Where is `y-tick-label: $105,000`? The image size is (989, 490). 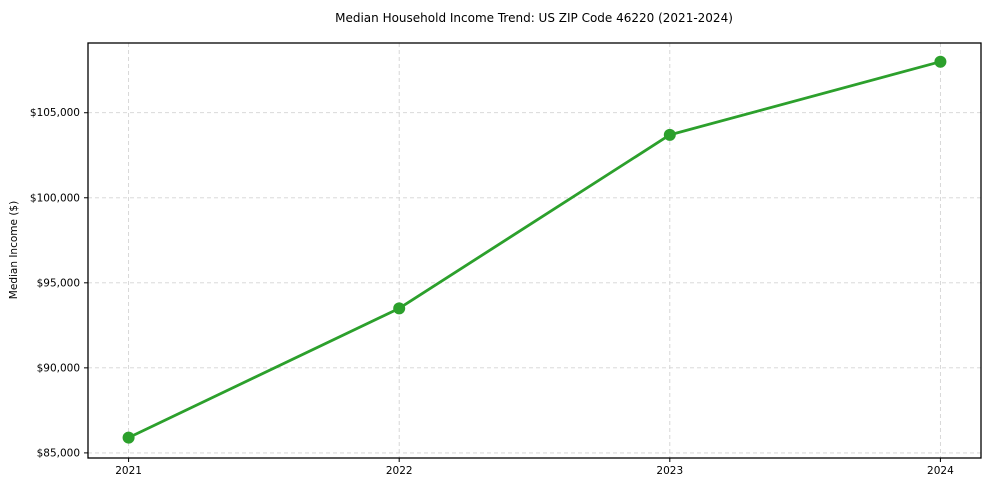 y-tick-label: $105,000 is located at coordinates (55, 113).